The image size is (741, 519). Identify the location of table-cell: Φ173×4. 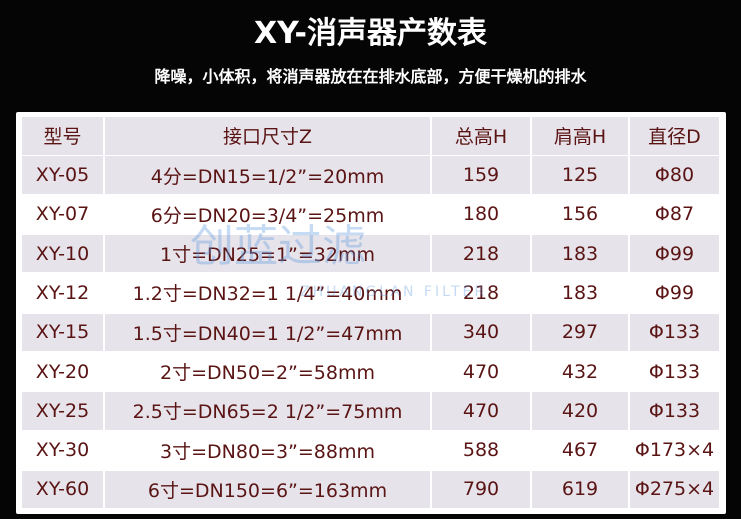
(674, 450).